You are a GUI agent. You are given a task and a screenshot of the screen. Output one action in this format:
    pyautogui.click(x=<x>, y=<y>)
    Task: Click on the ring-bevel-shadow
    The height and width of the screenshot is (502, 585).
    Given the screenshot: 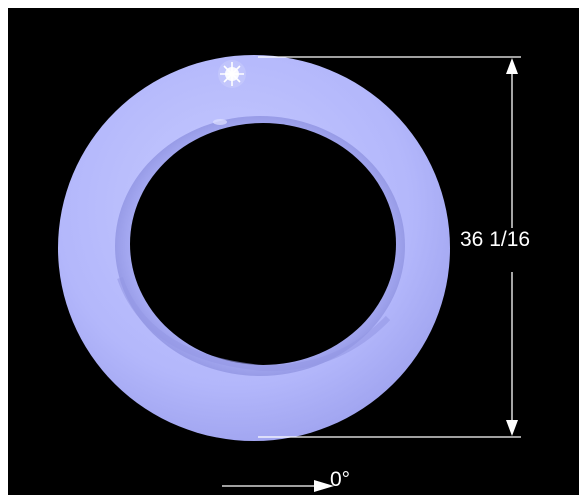 What is the action you would take?
    pyautogui.click(x=254, y=324)
    